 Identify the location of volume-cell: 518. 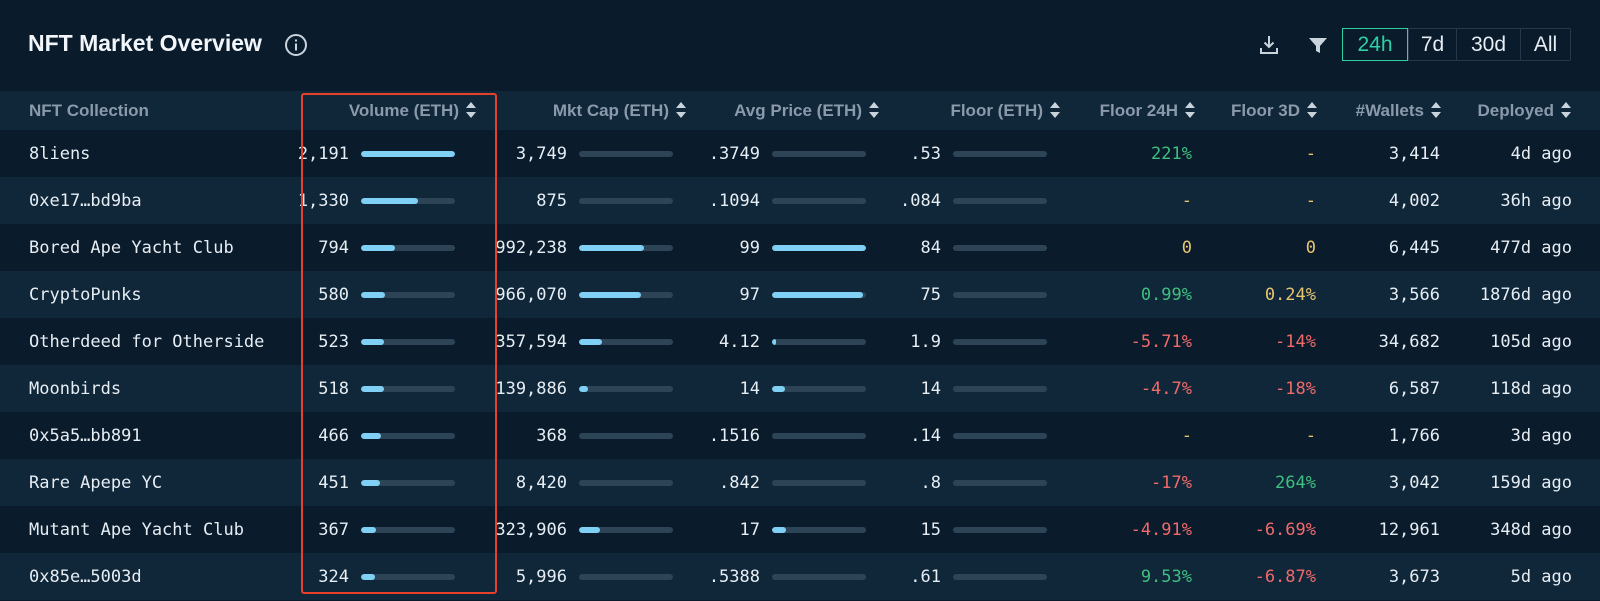
(383, 388).